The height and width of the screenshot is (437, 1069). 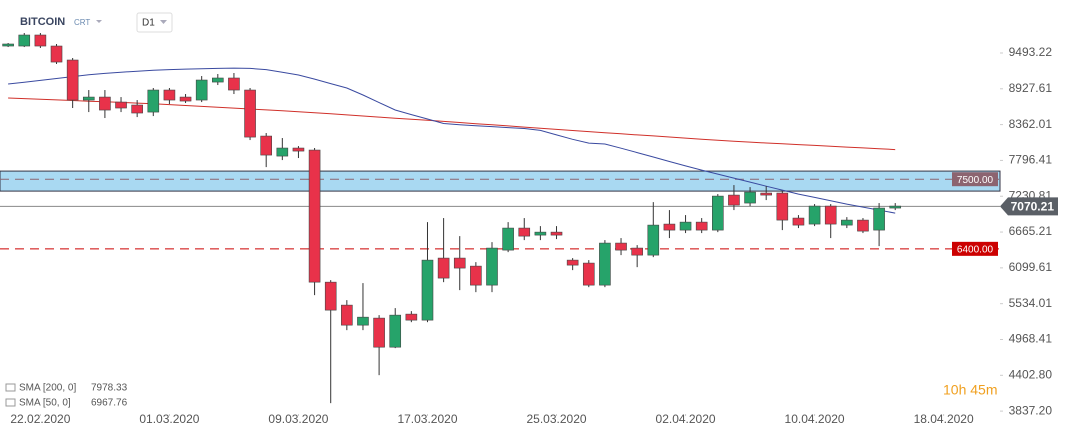 I want to click on level-label: 6400.00, so click(x=975, y=249).